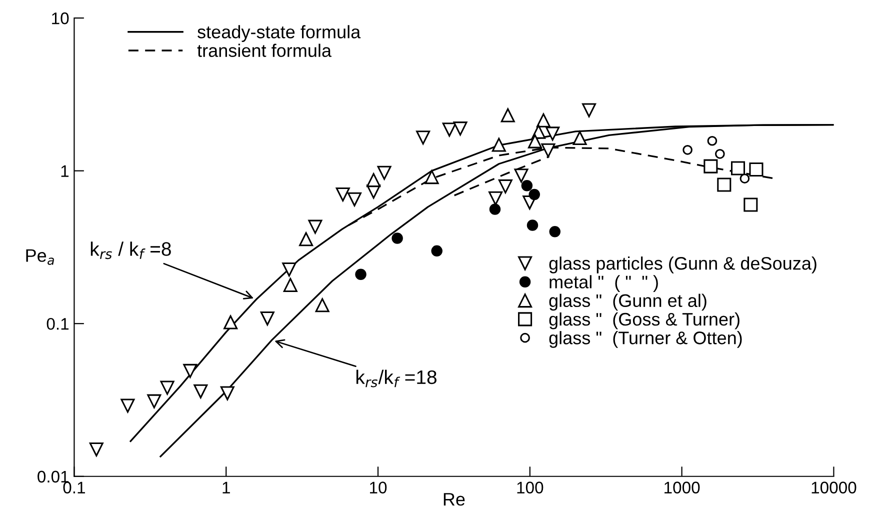  I want to click on x-tick-label: 10000, so click(834, 488).